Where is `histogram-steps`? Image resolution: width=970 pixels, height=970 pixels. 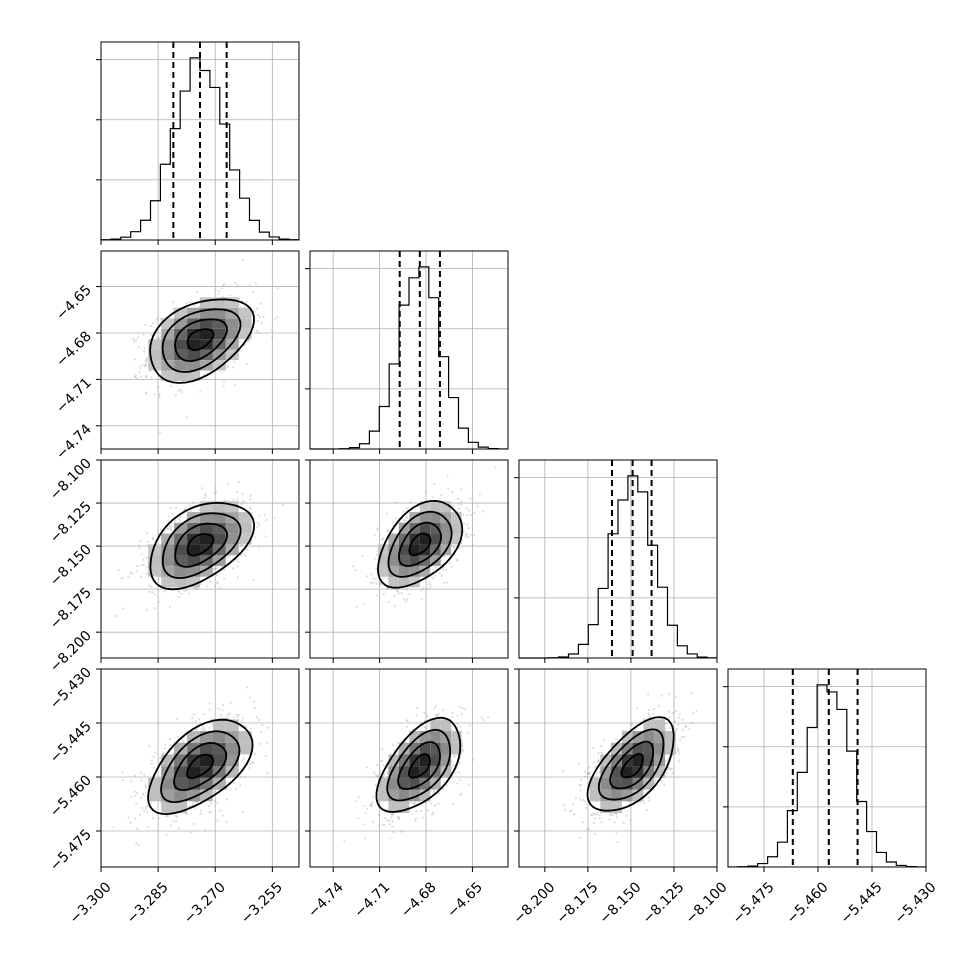 histogram-steps is located at coordinates (408, 358).